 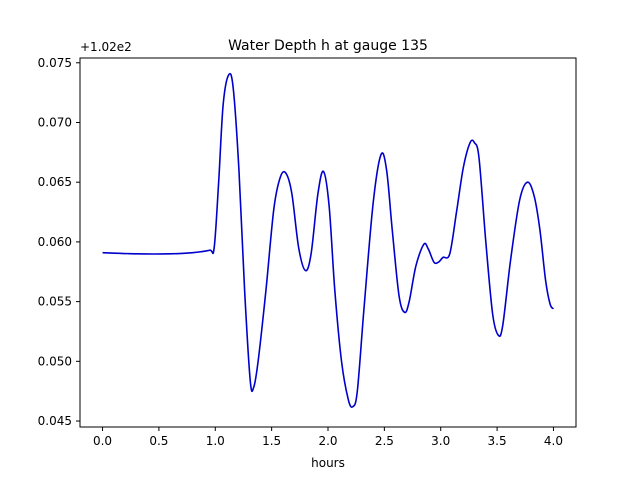 I want to click on y-tick-label: 0.065, so click(x=55, y=182).